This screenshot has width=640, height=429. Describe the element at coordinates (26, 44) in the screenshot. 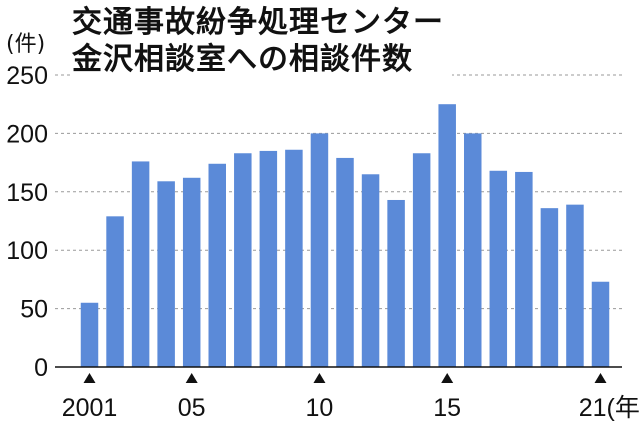

I see `y-unit-label: (件)` at that location.